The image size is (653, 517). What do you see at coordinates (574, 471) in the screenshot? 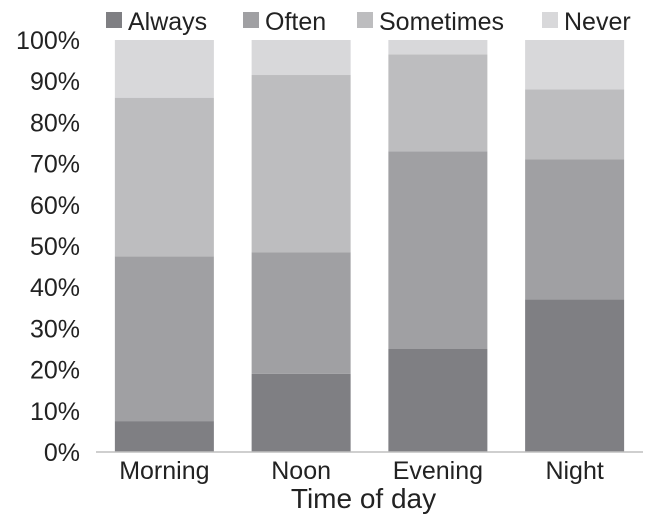
I see `x-tick-label: Night` at bounding box center [574, 471].